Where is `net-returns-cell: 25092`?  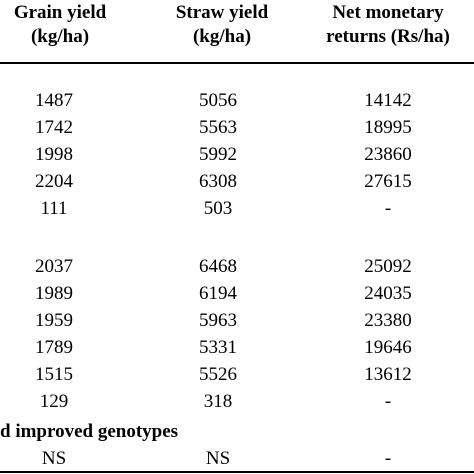 net-returns-cell: 25092 is located at coordinates (388, 266).